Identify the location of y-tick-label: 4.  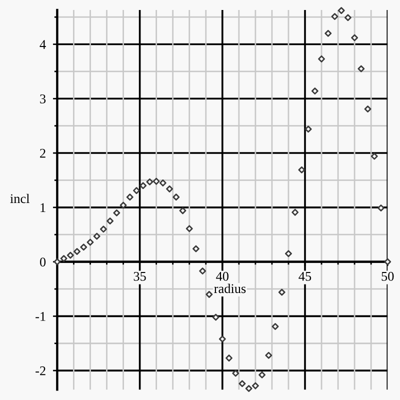
(43, 44).